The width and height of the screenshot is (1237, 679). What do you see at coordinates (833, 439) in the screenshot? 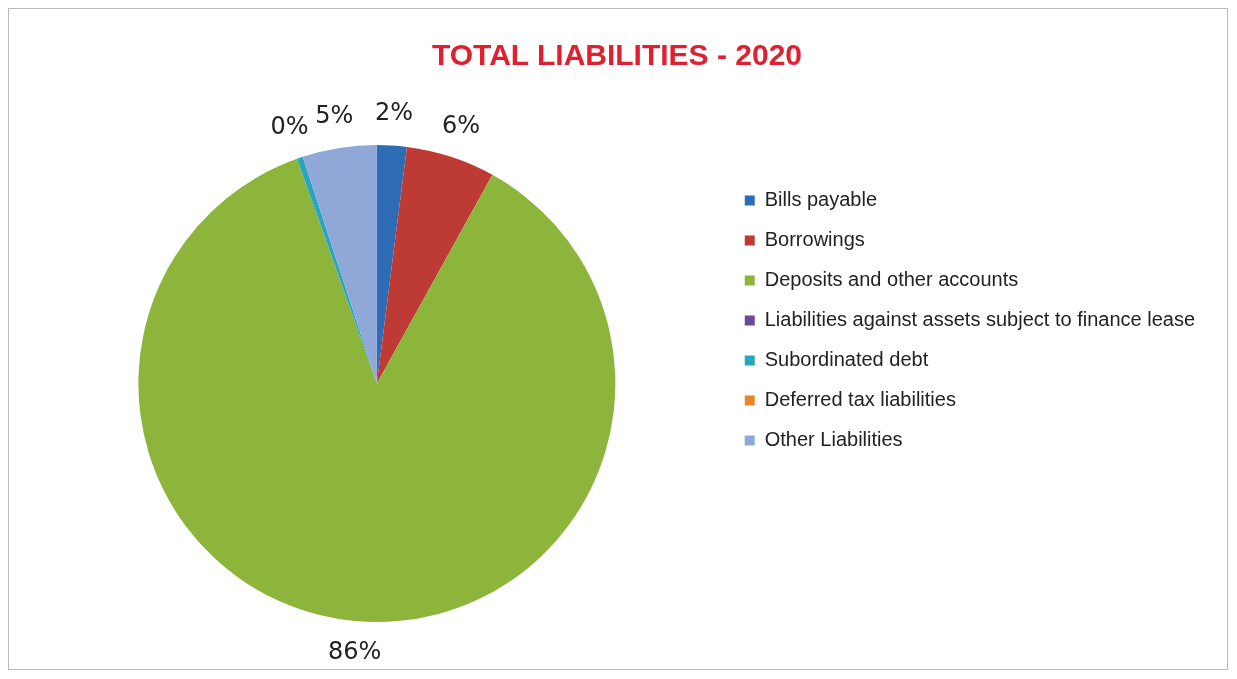
I see `legend-label: Other Liabilities` at bounding box center [833, 439].